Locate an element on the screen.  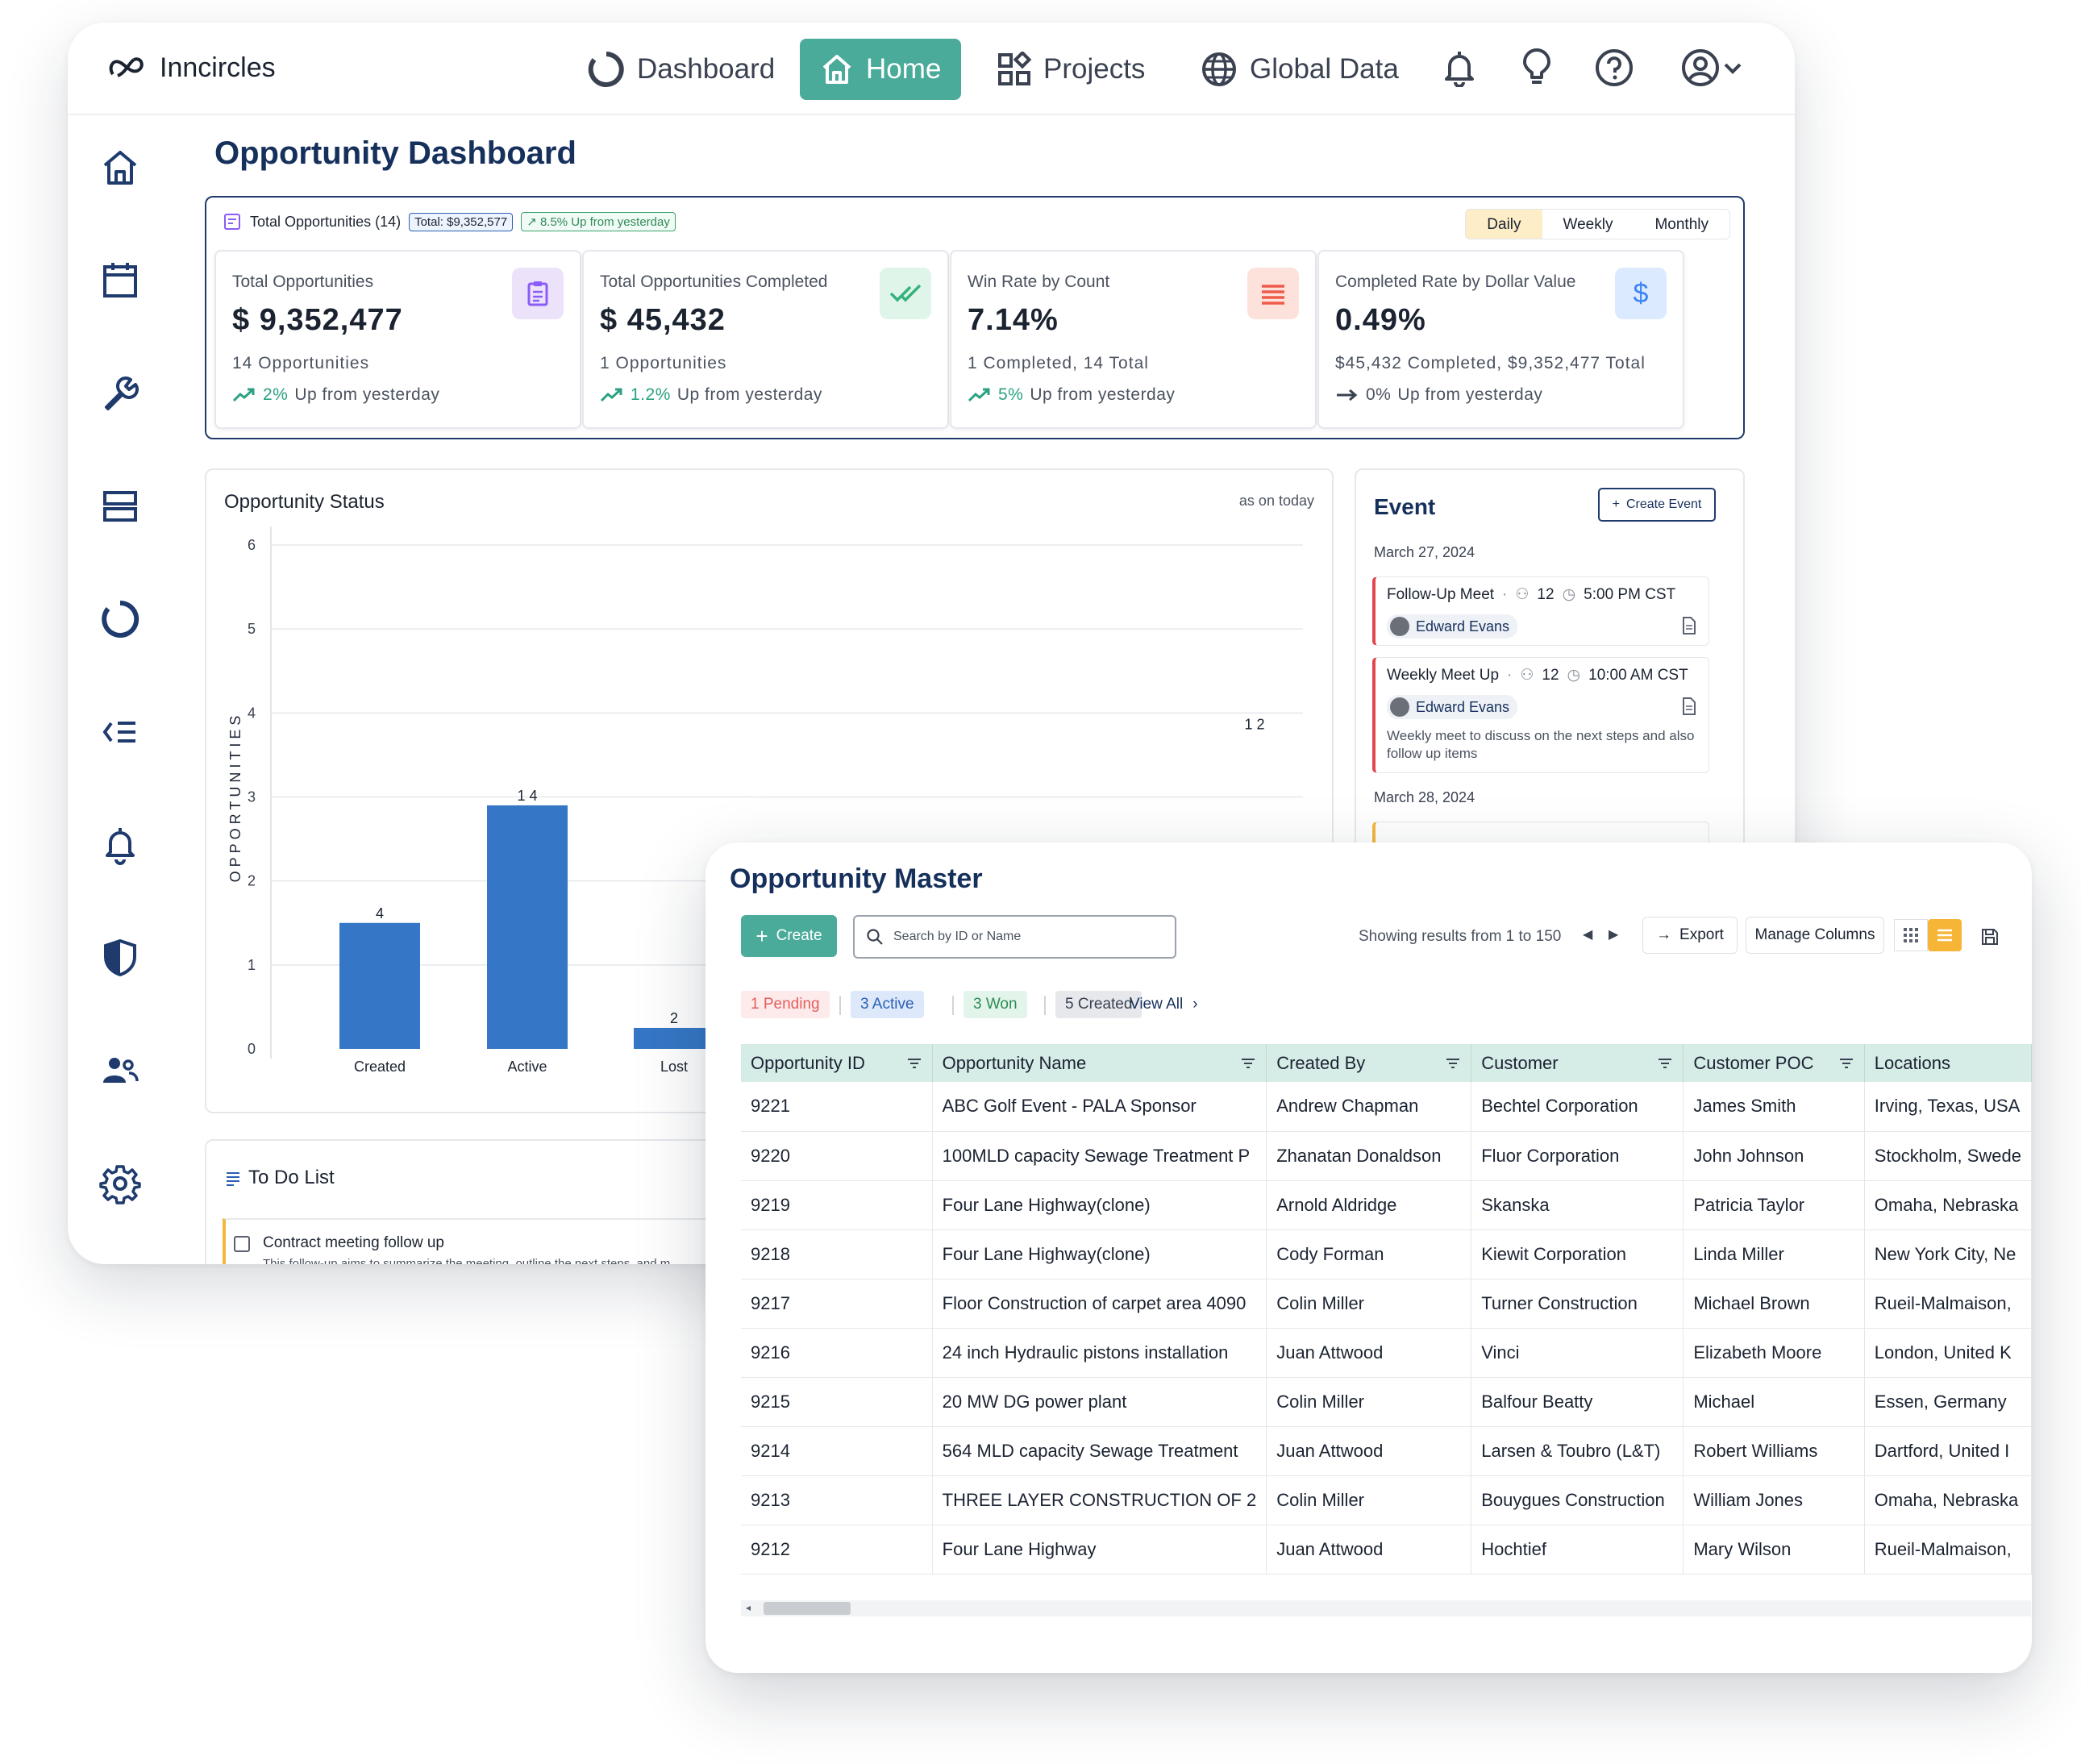
search-box: Search by ID or Name is located at coordinates (1014, 937).